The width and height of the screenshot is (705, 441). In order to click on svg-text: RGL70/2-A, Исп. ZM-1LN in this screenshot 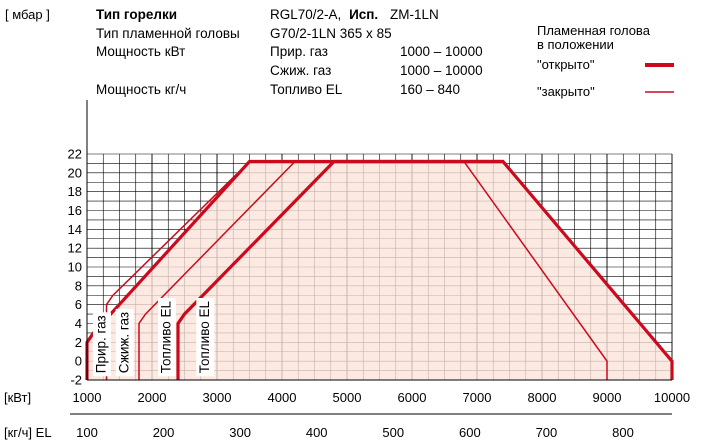, I will do `click(354, 14)`.